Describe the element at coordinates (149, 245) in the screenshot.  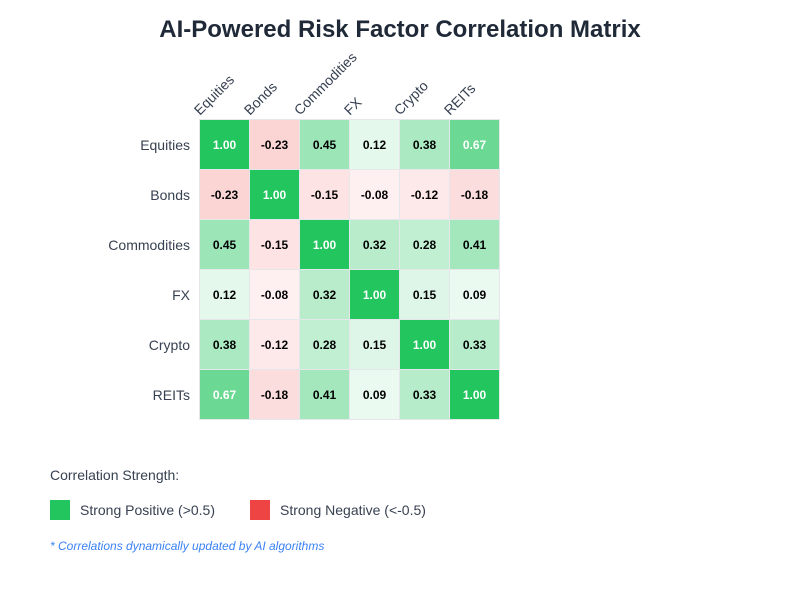
I see `row-label: Commodities` at that location.